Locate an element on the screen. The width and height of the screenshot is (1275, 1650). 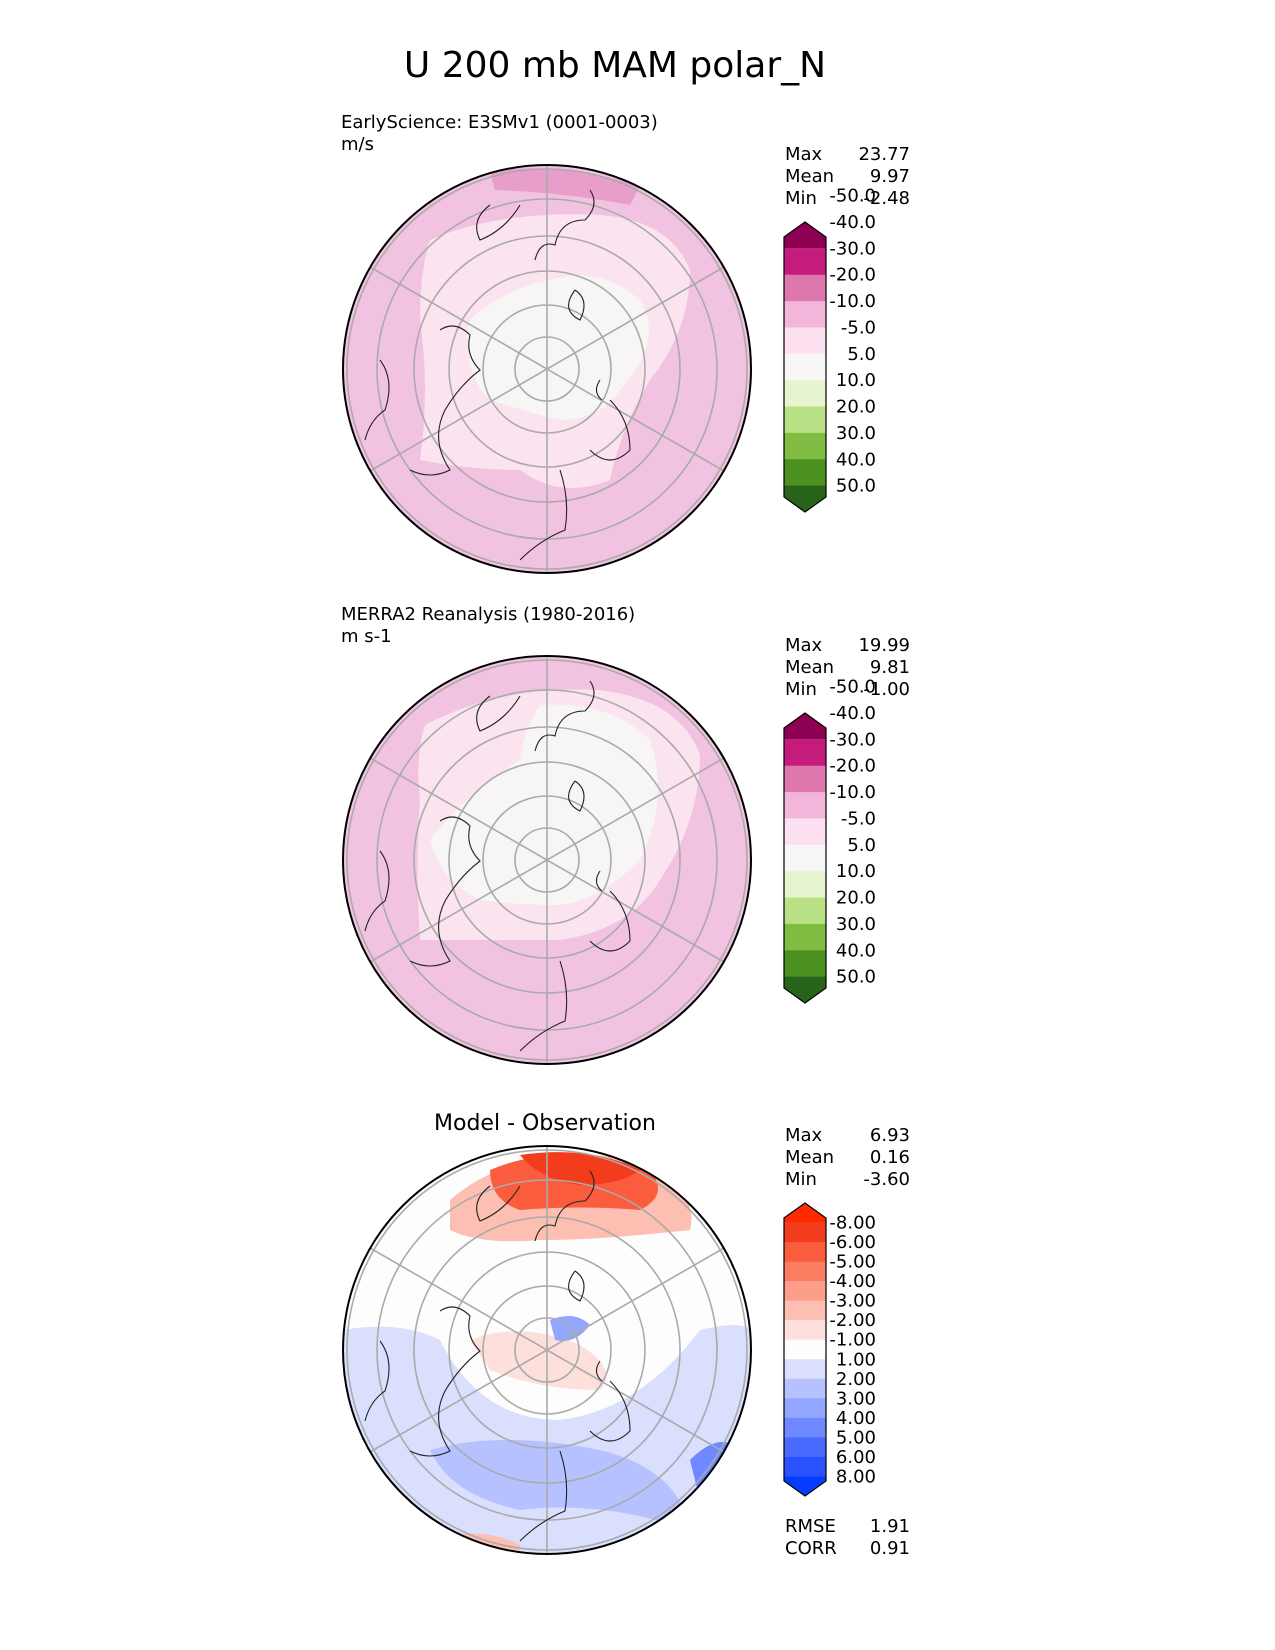
colorbar-tick-label: -6.00 is located at coordinates (852, 1242).